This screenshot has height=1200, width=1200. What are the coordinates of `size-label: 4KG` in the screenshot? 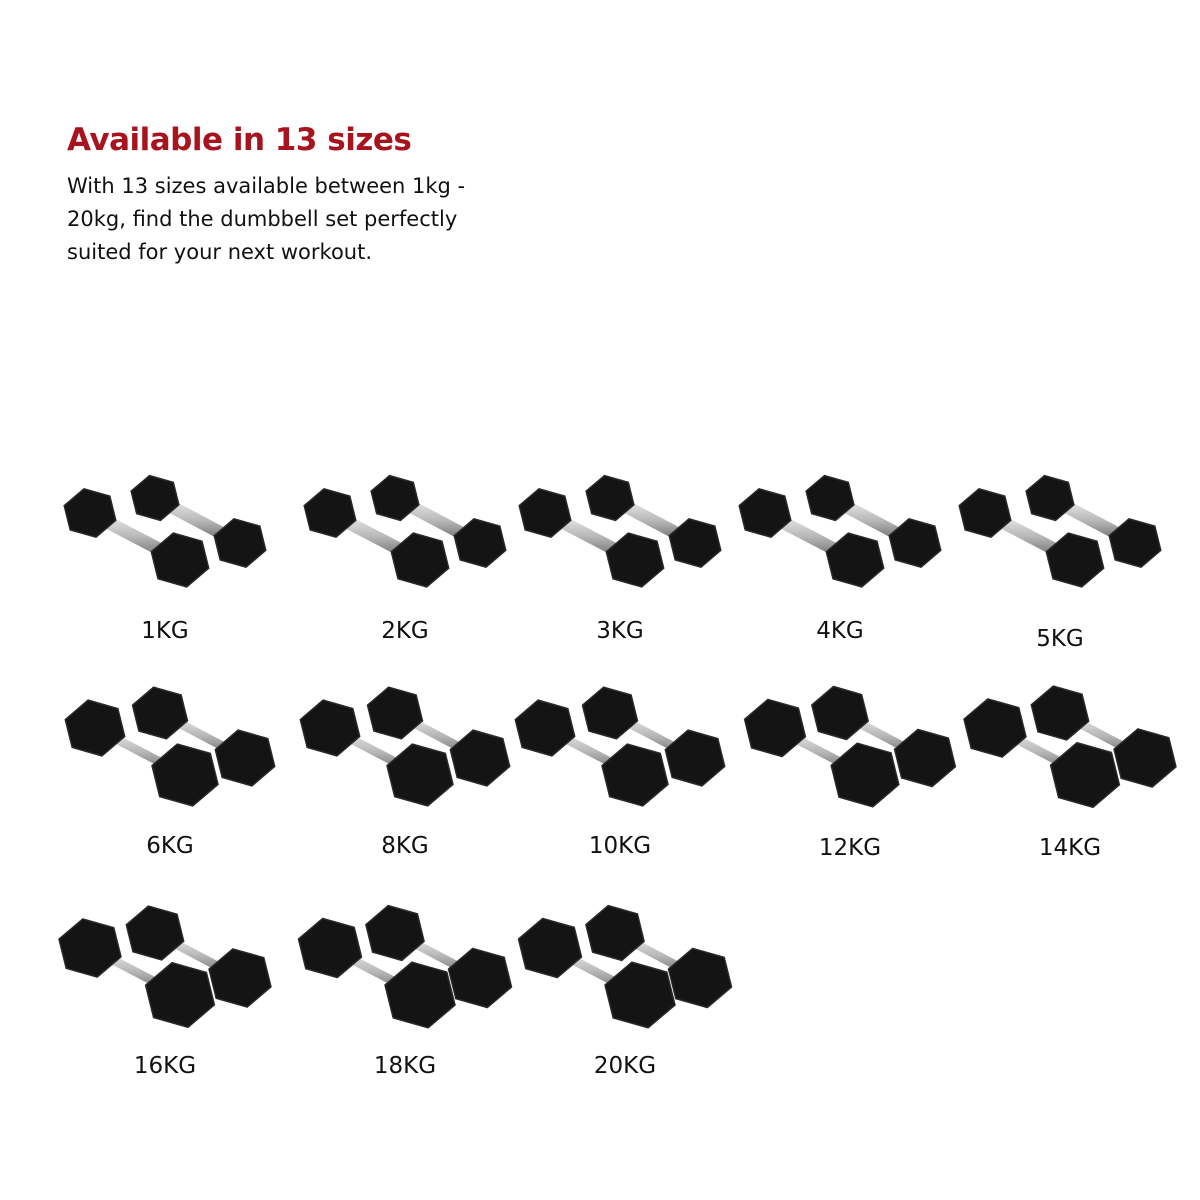 It's located at (840, 631).